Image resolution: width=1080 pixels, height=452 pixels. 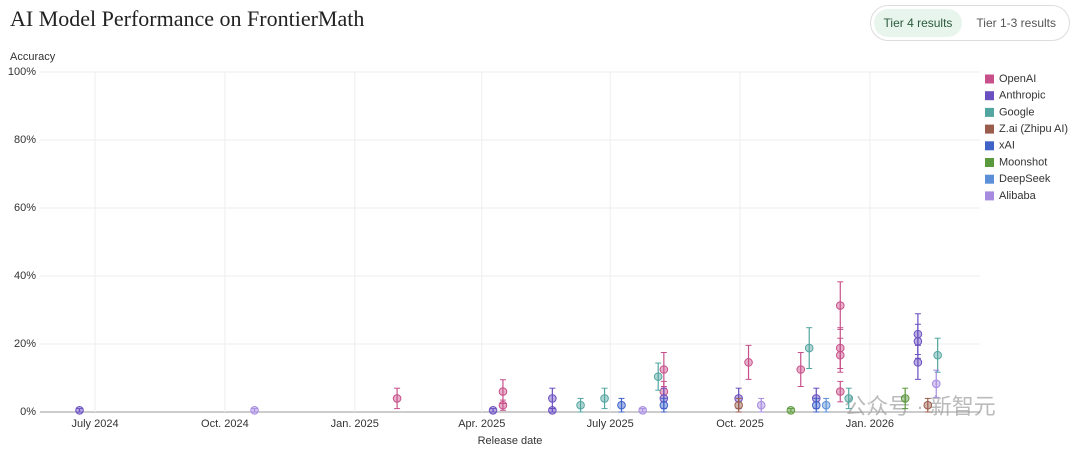 I want to click on x-tick-label: July 2024, so click(x=94, y=424).